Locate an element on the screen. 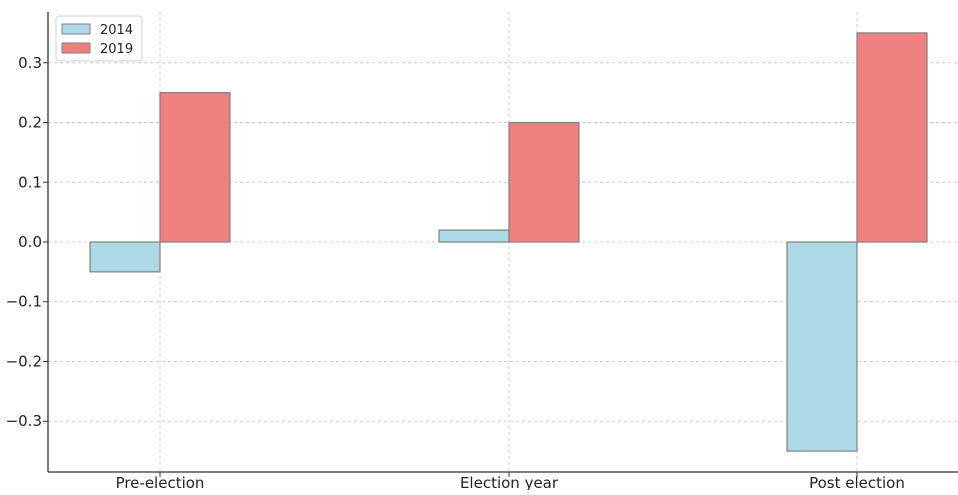 The height and width of the screenshot is (495, 958). legend: 2014 2019 is located at coordinates (99, 38).